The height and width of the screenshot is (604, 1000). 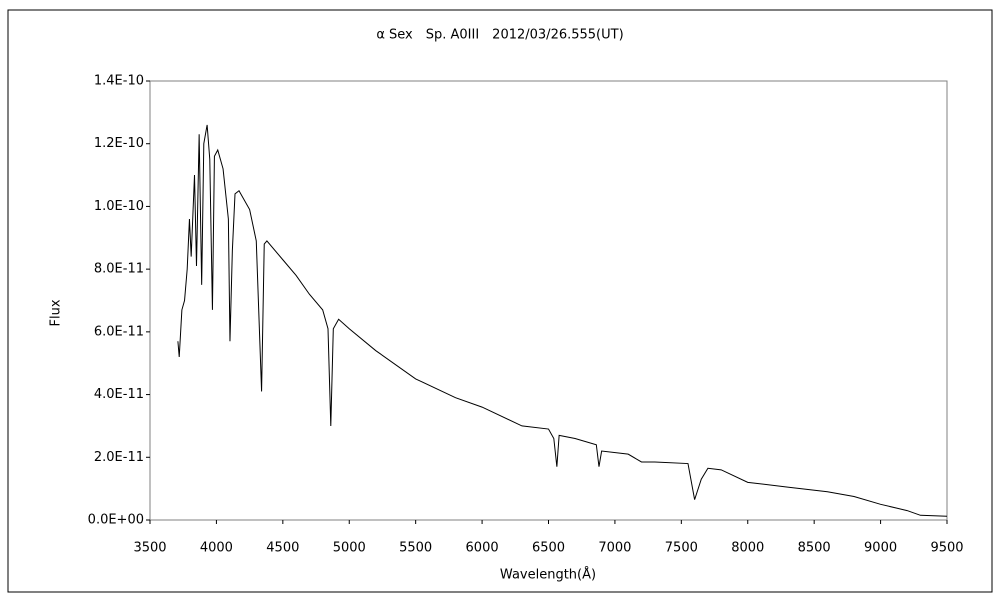 What do you see at coordinates (415, 548) in the screenshot?
I see `x-tick-label: 5500` at bounding box center [415, 548].